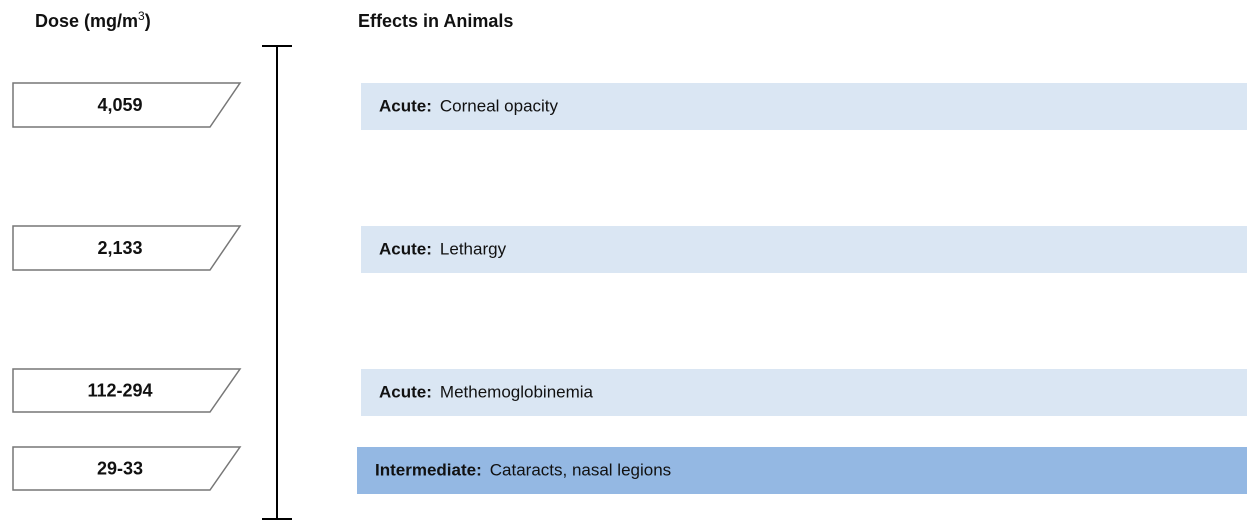  Describe the element at coordinates (435, 21) in the screenshot. I see `effects-header: Effects in Animals` at that location.